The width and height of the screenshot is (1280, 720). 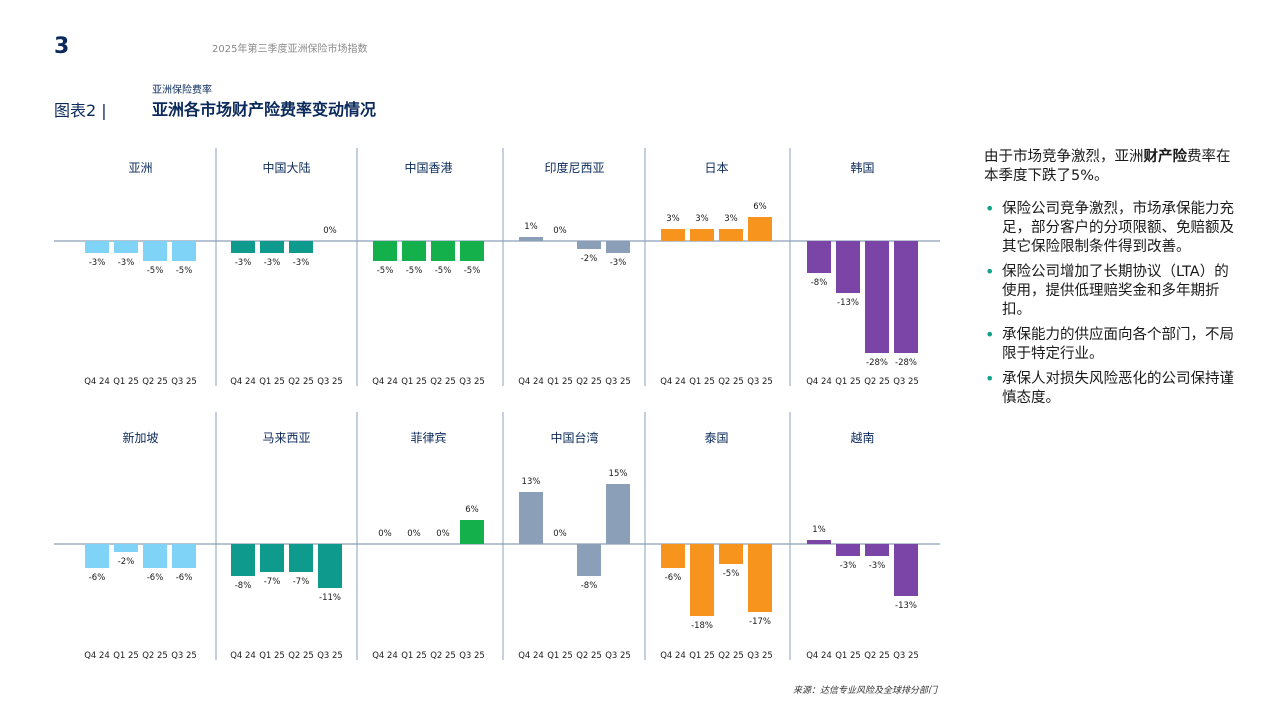 What do you see at coordinates (673, 219) in the screenshot?
I see `bar-value-label: 3%` at bounding box center [673, 219].